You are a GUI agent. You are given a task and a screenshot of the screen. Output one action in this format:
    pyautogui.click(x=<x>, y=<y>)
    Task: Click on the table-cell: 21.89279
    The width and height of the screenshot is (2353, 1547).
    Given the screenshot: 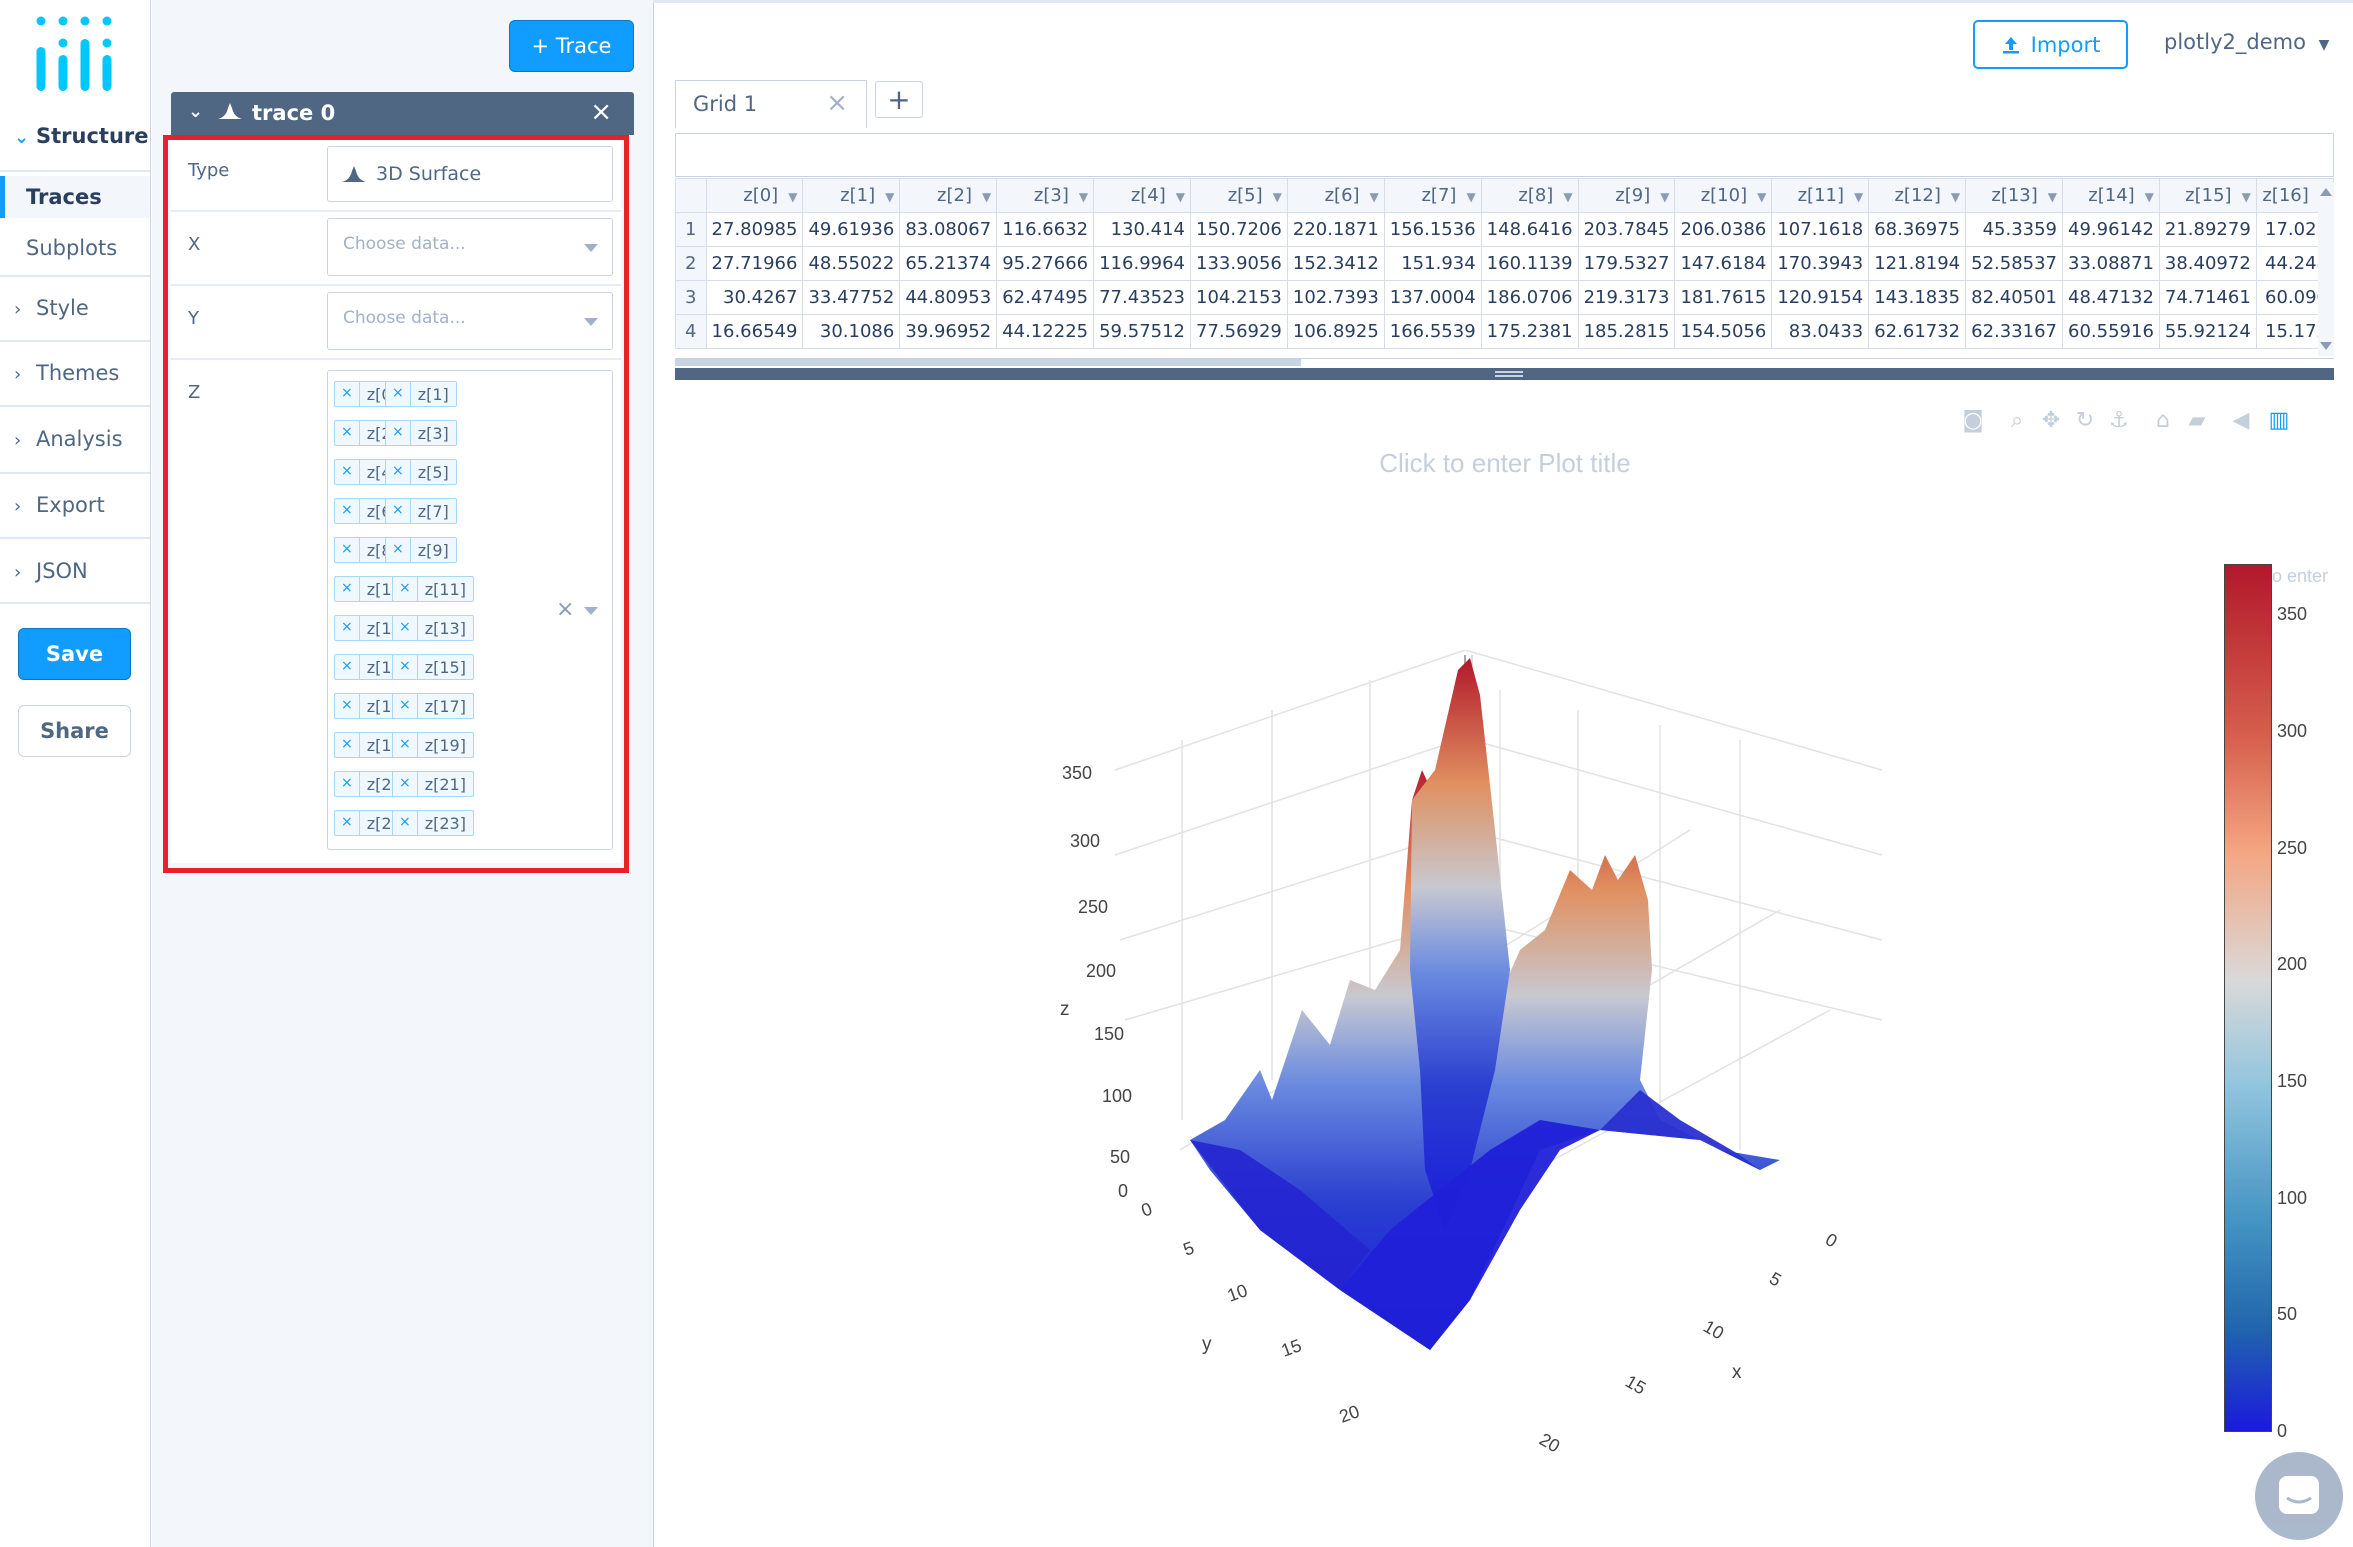 What is the action you would take?
    pyautogui.click(x=2207, y=229)
    